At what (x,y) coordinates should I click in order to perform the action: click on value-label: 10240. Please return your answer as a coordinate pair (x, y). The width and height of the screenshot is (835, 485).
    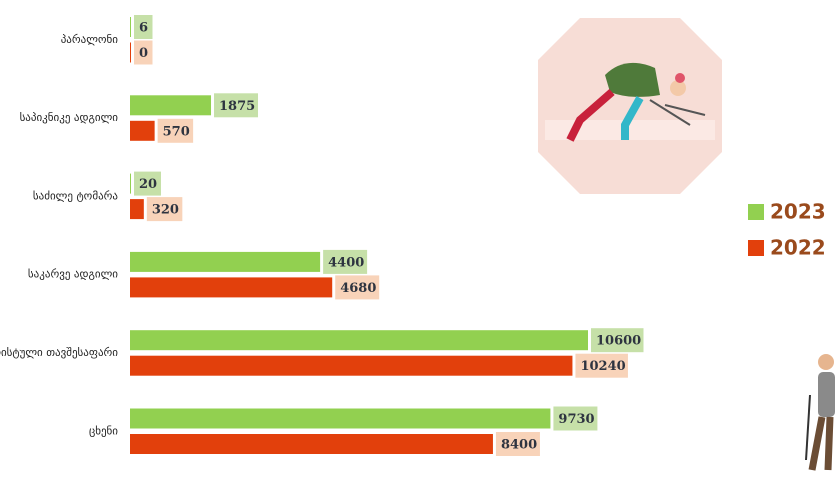
    Looking at the image, I should click on (602, 366).